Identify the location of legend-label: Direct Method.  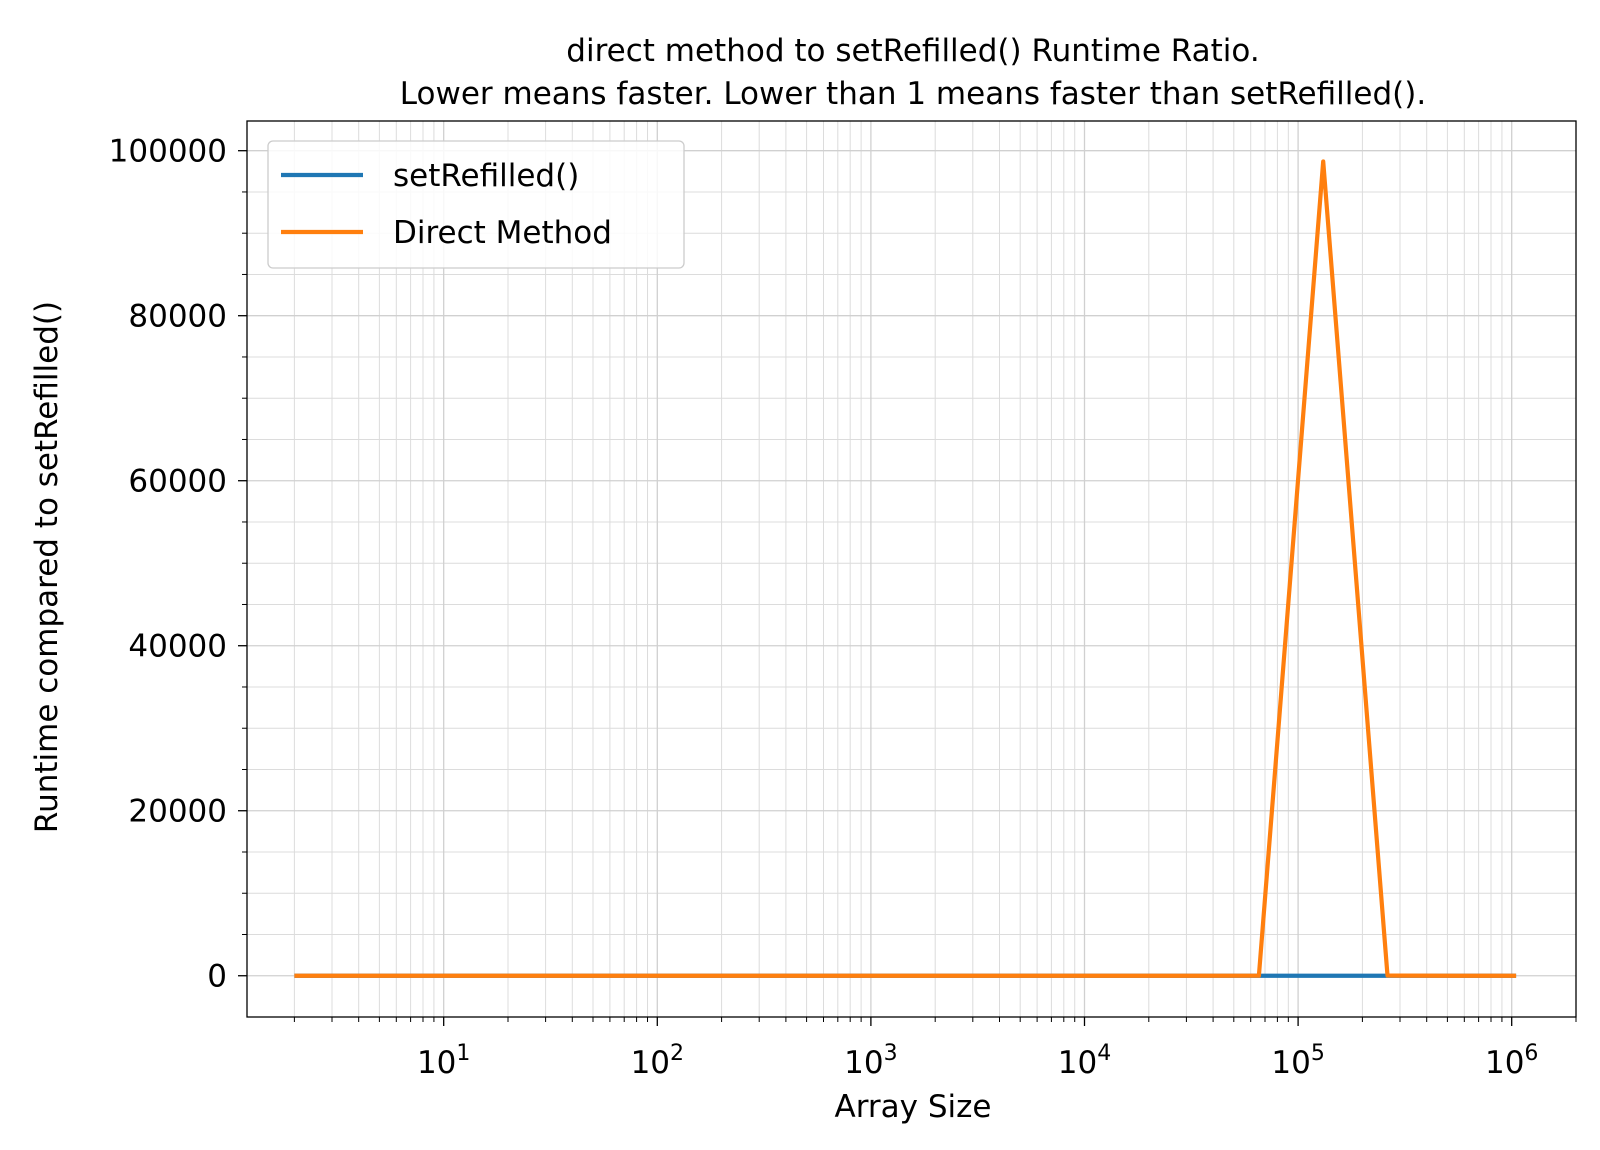
(502, 233).